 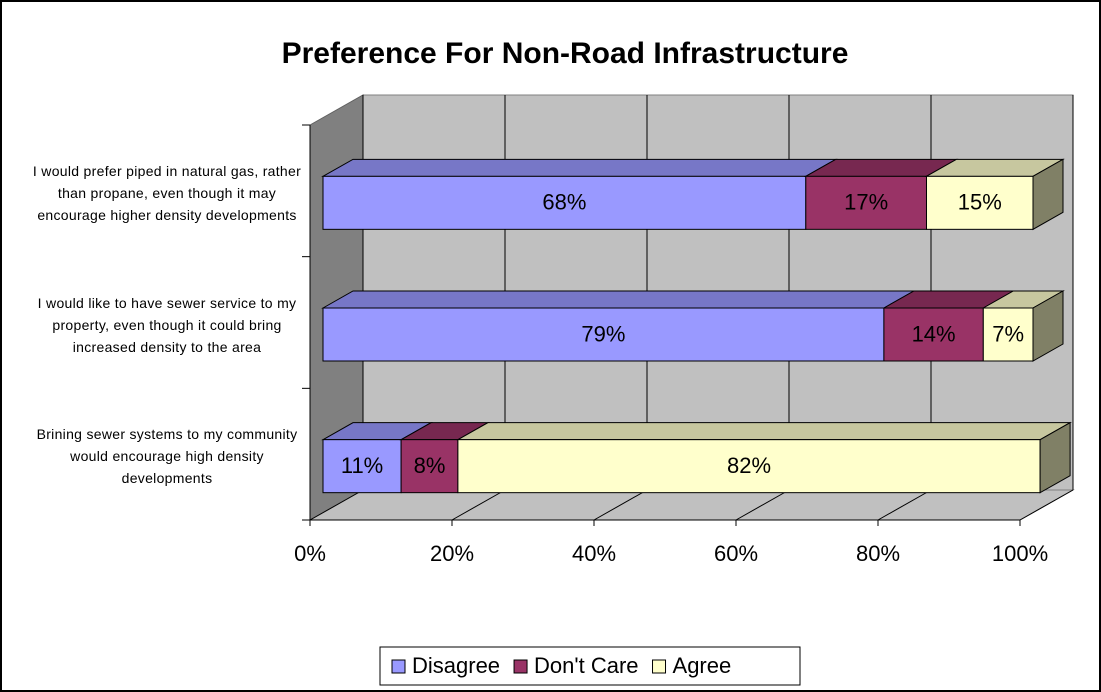 I want to click on legend-label: Don't Care, so click(x=586, y=665).